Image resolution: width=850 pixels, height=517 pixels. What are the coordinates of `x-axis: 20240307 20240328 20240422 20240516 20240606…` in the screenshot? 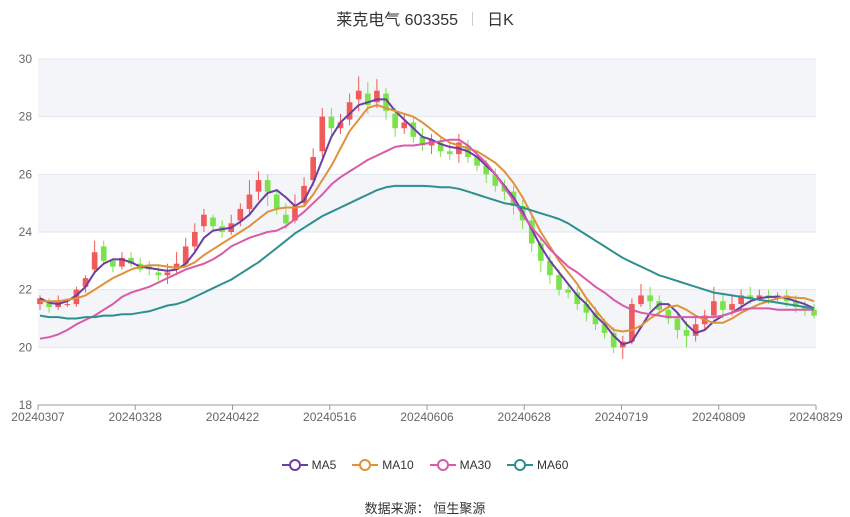 It's located at (427, 414).